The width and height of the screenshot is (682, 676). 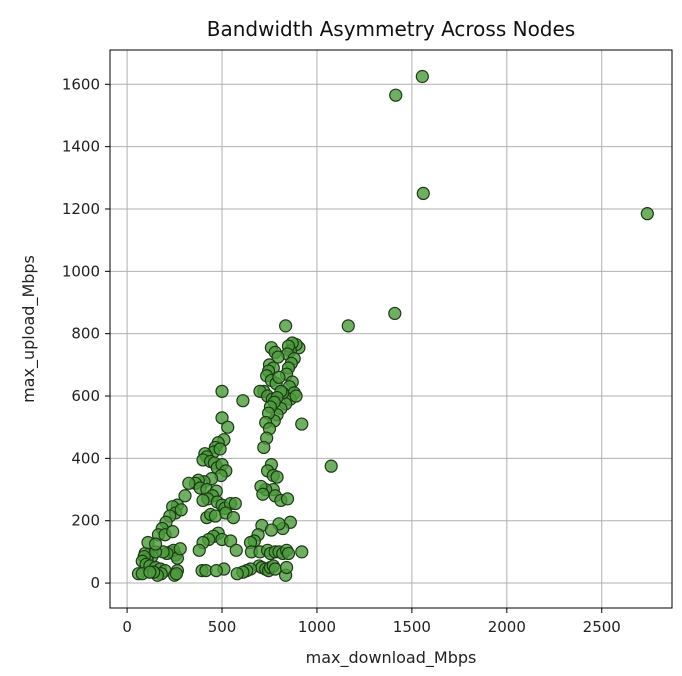 What do you see at coordinates (85, 396) in the screenshot?
I see `y-tick-label: 600` at bounding box center [85, 396].